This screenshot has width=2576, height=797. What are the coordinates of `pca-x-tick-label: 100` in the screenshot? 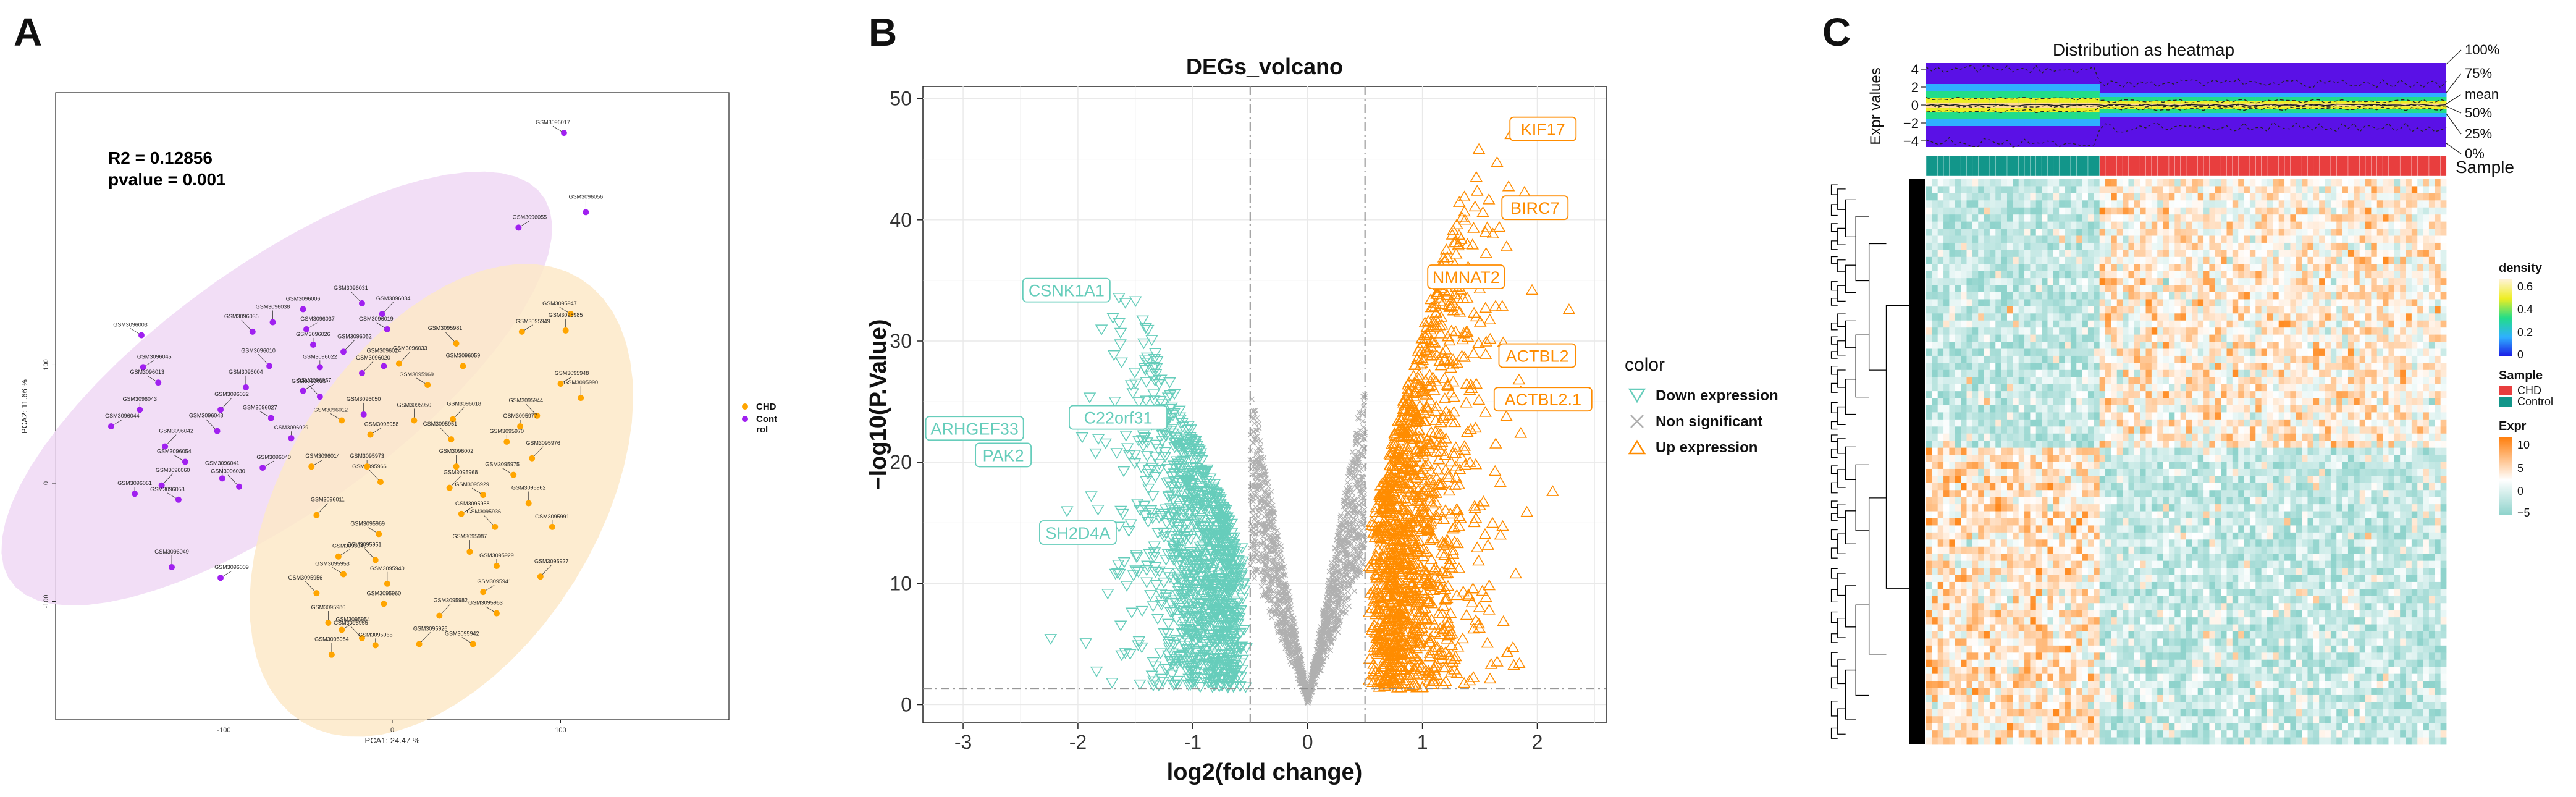 It's located at (560, 730).